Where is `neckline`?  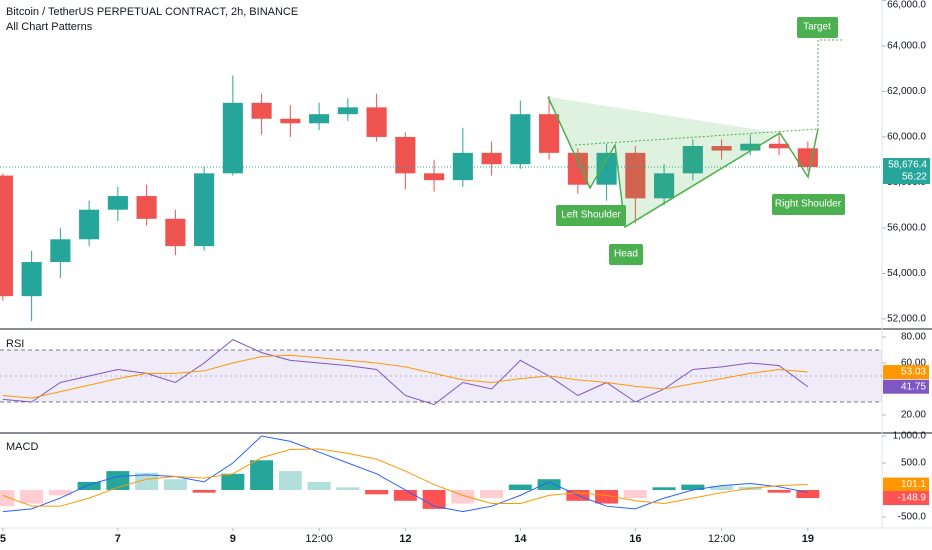 neckline is located at coordinates (696, 137).